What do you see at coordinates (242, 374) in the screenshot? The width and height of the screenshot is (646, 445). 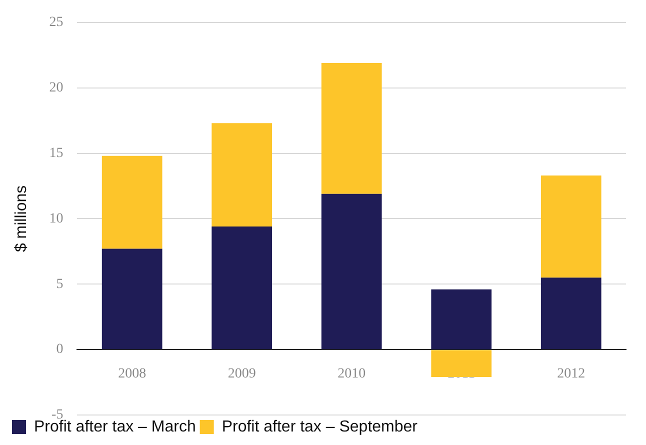 I see `x-tick-label: 2009` at bounding box center [242, 374].